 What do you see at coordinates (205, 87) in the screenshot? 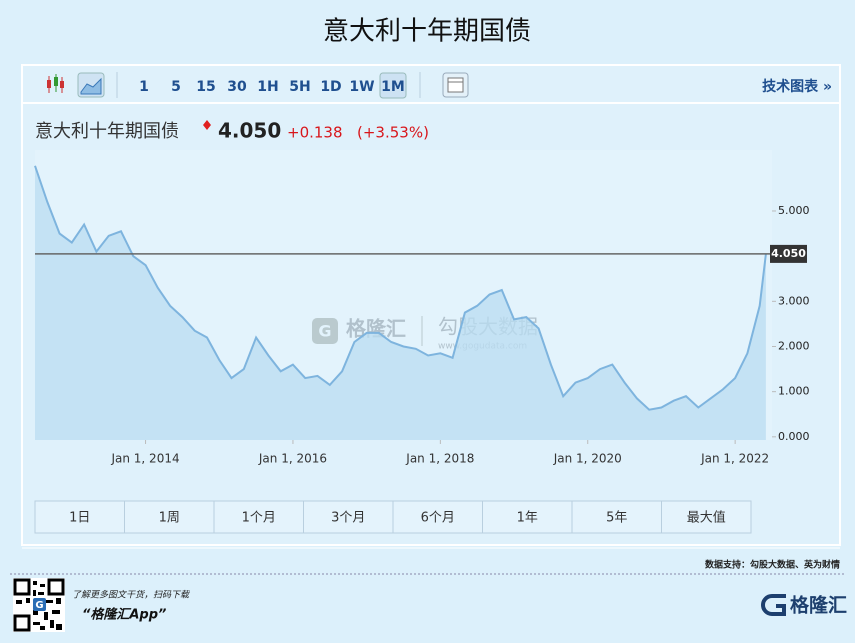
I see `interval-button: 15` at bounding box center [205, 87].